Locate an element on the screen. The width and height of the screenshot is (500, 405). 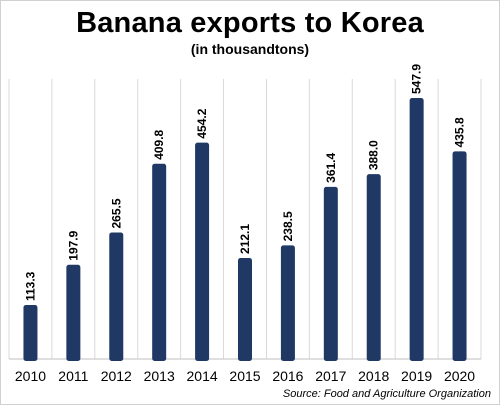
bar-2011 is located at coordinates (73, 312).